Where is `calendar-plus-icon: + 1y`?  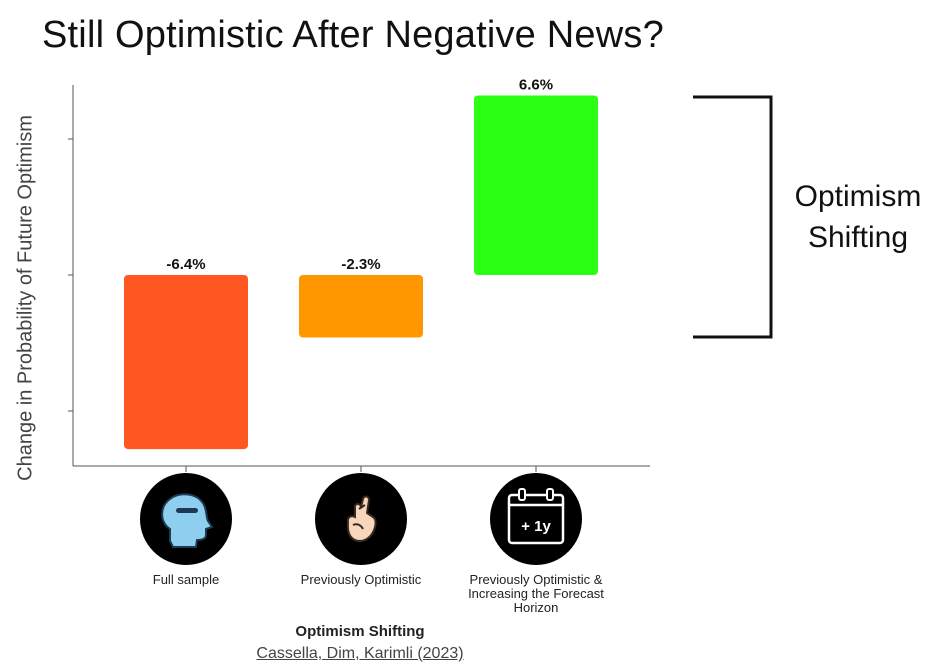
calendar-plus-icon: + 1y is located at coordinates (536, 519).